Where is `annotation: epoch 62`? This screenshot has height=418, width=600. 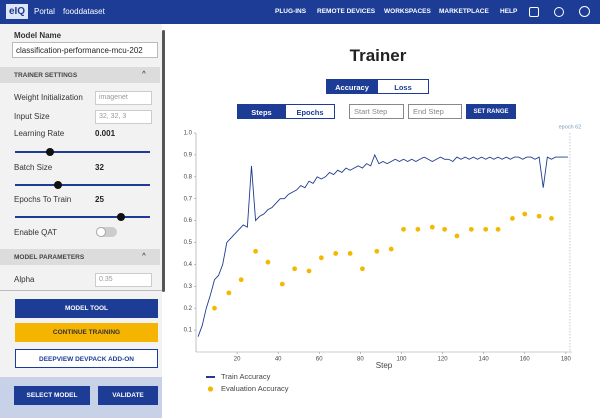
annotation: epoch 62 is located at coordinates (570, 127).